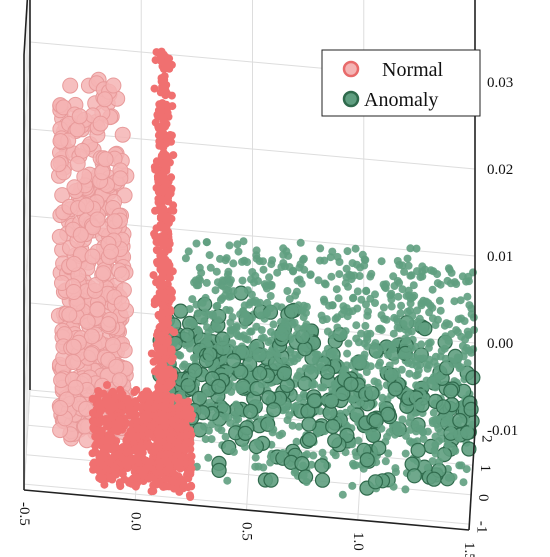 This screenshot has width=550, height=557. I want to click on legend-normal-marker, so click(351, 69).